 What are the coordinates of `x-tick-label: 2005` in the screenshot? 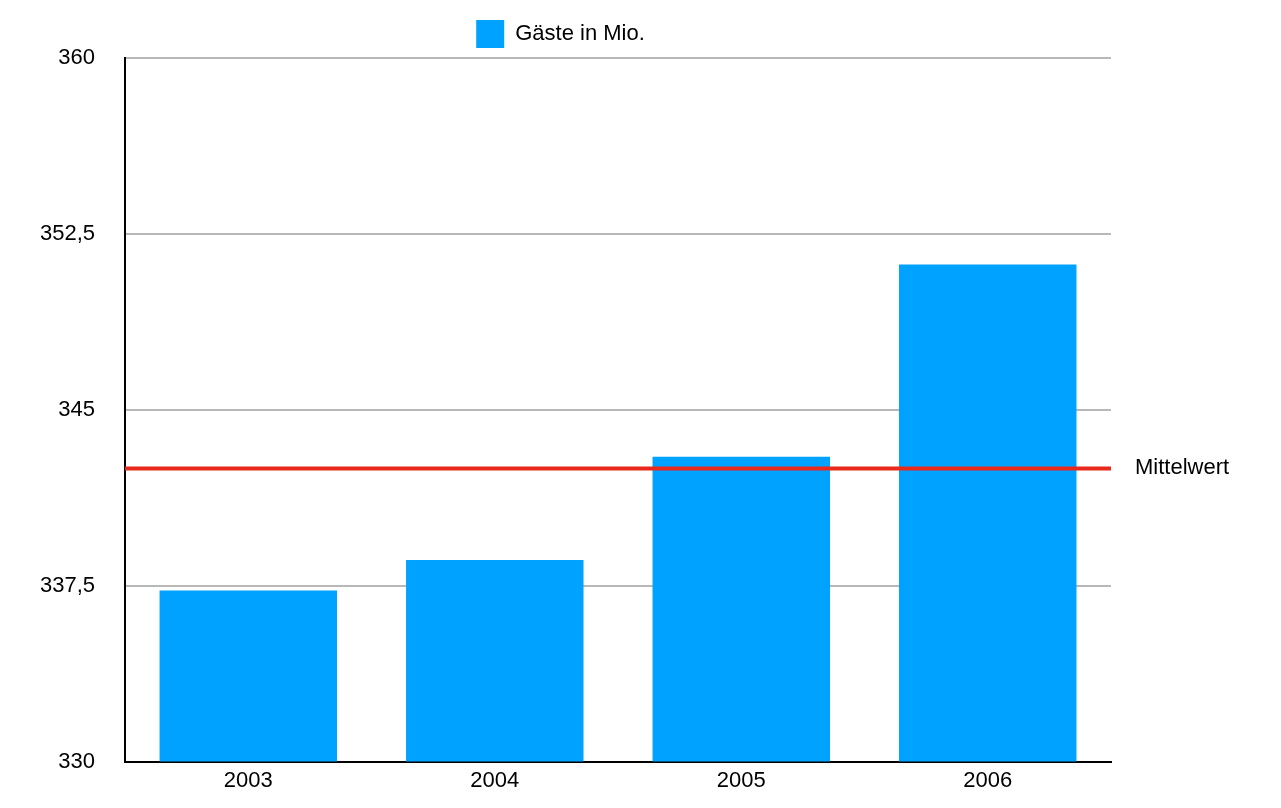 It's located at (741, 779).